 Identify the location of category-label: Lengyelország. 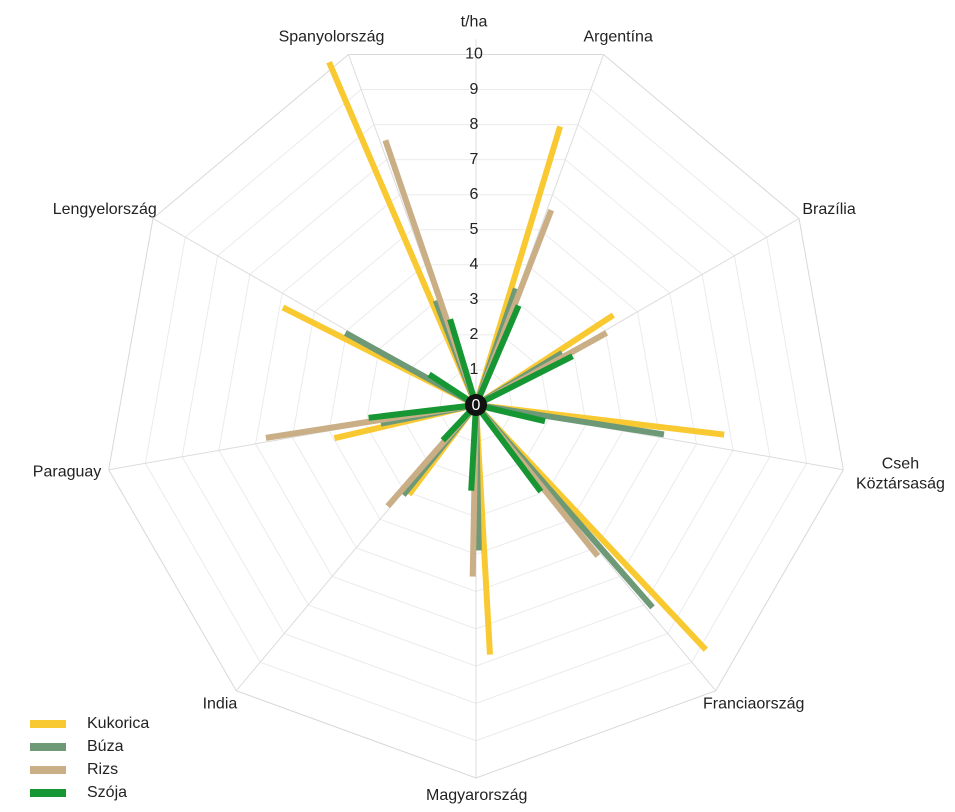
(104, 209).